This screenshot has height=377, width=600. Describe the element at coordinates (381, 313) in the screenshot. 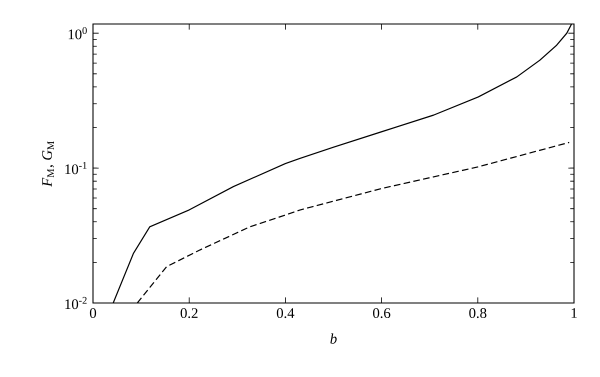

I see `x-tick-label: 0.6` at that location.